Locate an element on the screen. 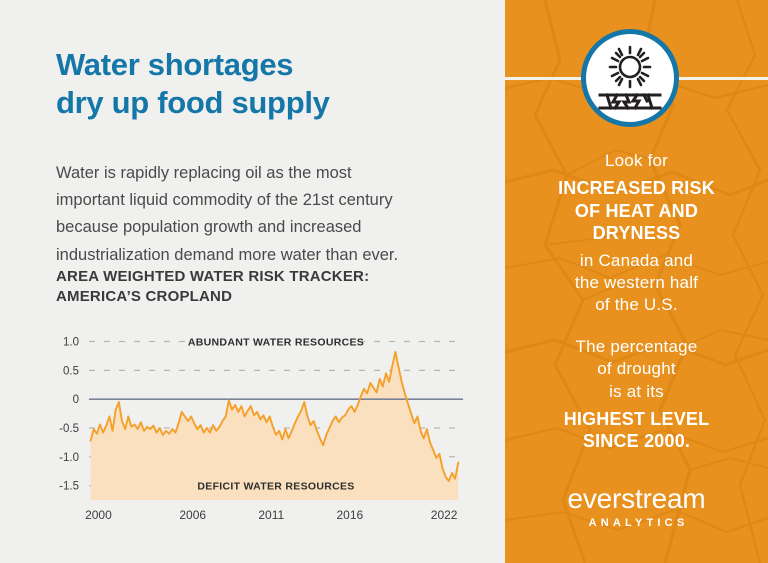 The image size is (768, 563). svg-text: 2022 is located at coordinates (444, 515).